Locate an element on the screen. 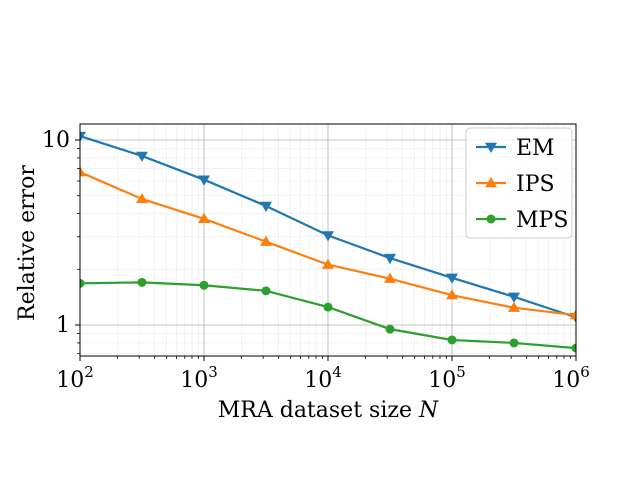  x-tick-label: 10³ is located at coordinates (199, 378).